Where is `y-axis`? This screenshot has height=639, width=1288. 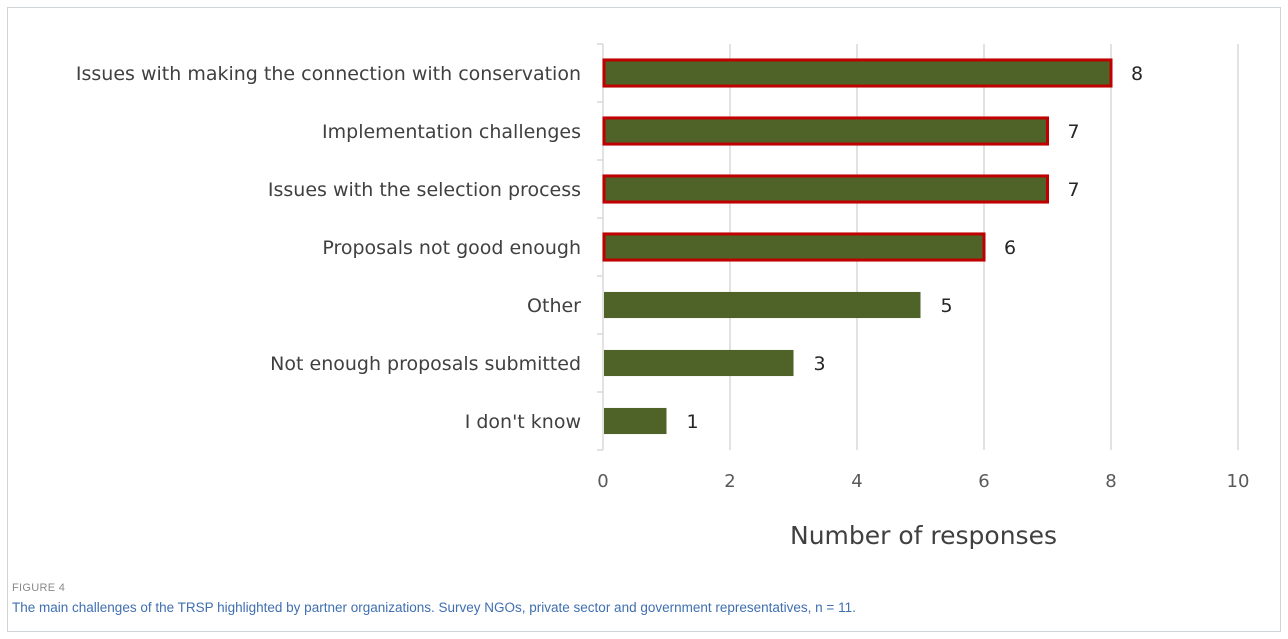 y-axis is located at coordinates (600, 247).